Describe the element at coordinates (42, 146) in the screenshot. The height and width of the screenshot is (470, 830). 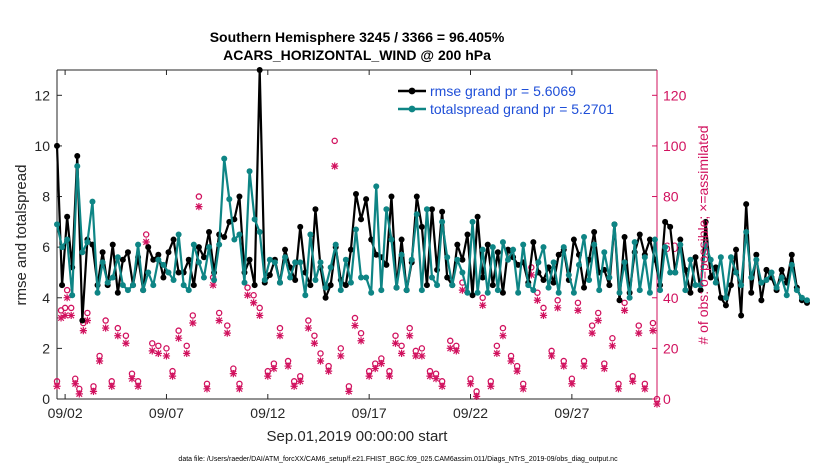
I see `y-tick-label: 10` at that location.